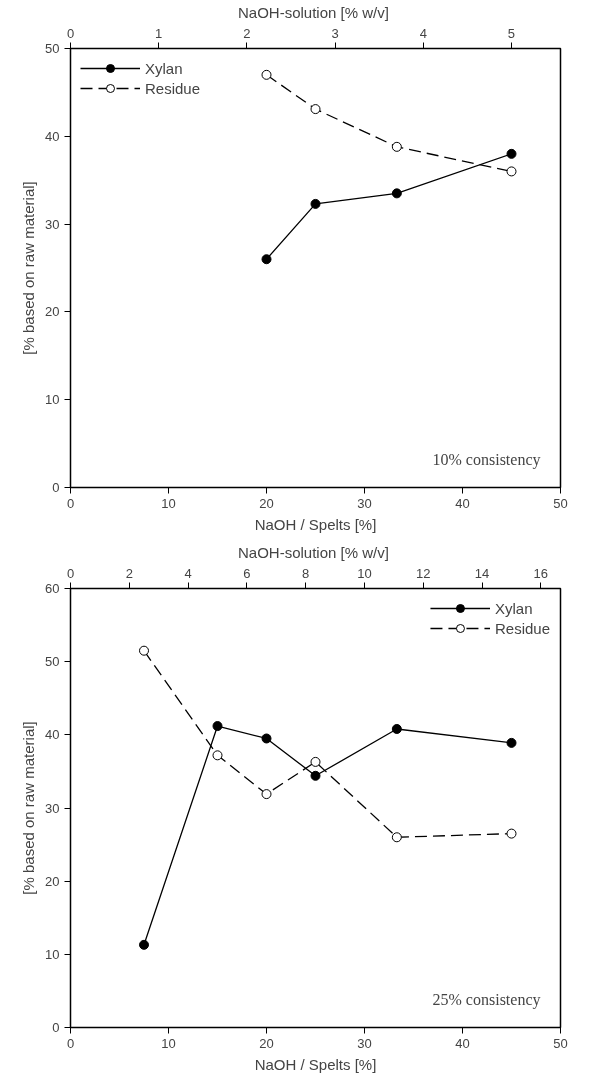 This screenshot has height=1082, width=609. What do you see at coordinates (486, 459) in the screenshot?
I see `annotation: 10% consistency` at bounding box center [486, 459].